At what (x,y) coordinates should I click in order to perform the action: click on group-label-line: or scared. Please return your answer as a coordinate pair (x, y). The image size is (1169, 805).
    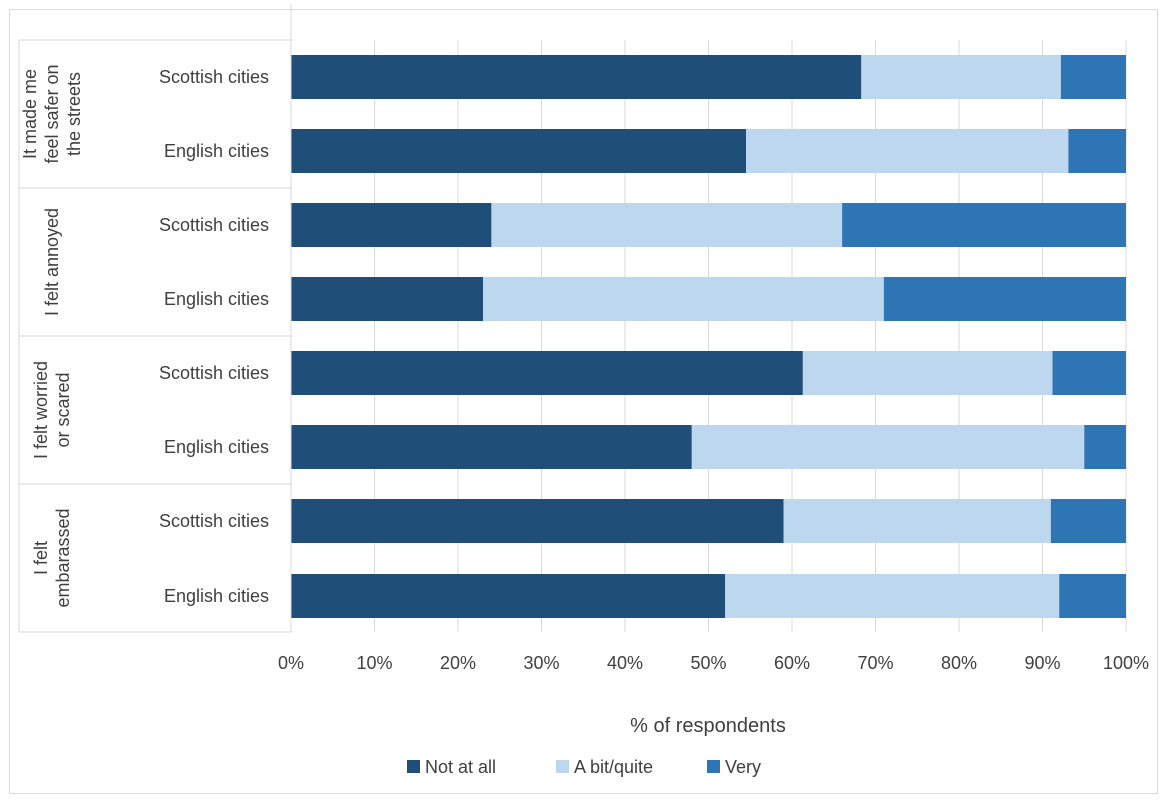
    Looking at the image, I should click on (63, 409).